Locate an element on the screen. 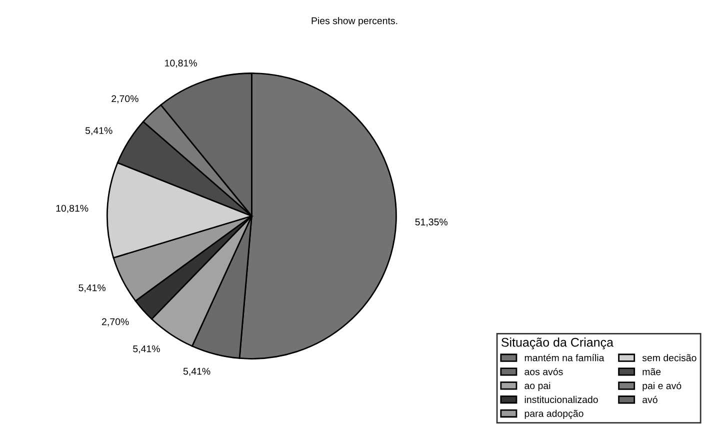  legend-label: mantém na família is located at coordinates (564, 358).